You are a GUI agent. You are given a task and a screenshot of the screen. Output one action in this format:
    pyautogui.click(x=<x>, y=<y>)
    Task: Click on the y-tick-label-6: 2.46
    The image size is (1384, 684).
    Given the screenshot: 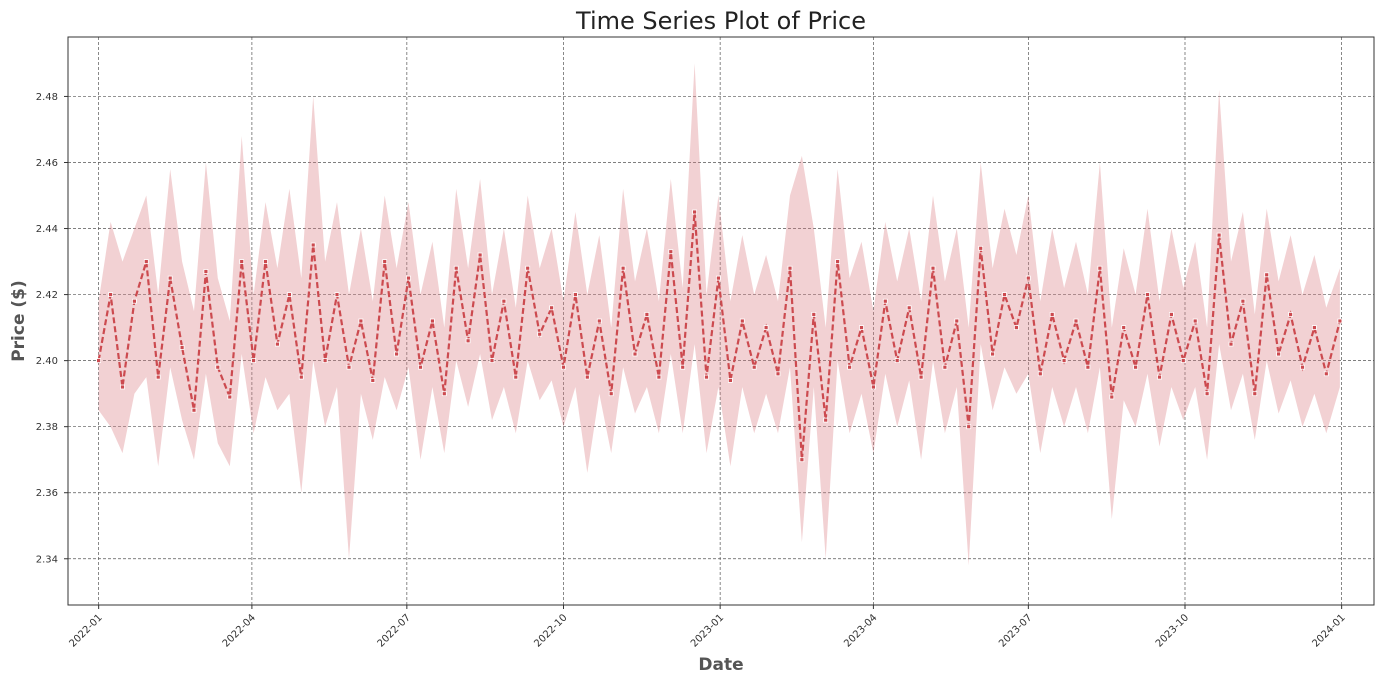 What is the action you would take?
    pyautogui.click(x=47, y=163)
    